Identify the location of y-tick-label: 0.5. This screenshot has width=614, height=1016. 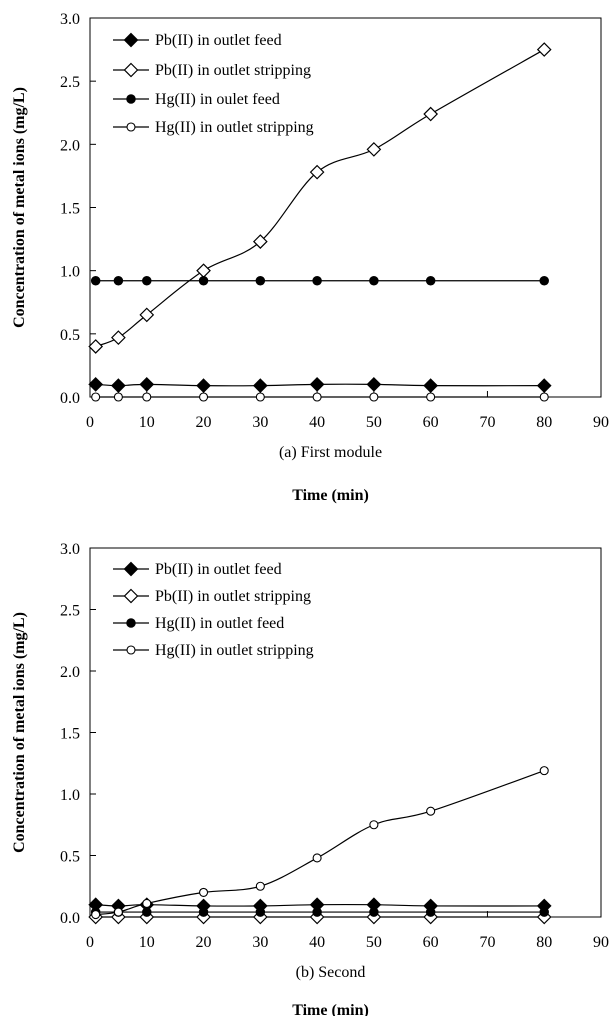
(70, 857).